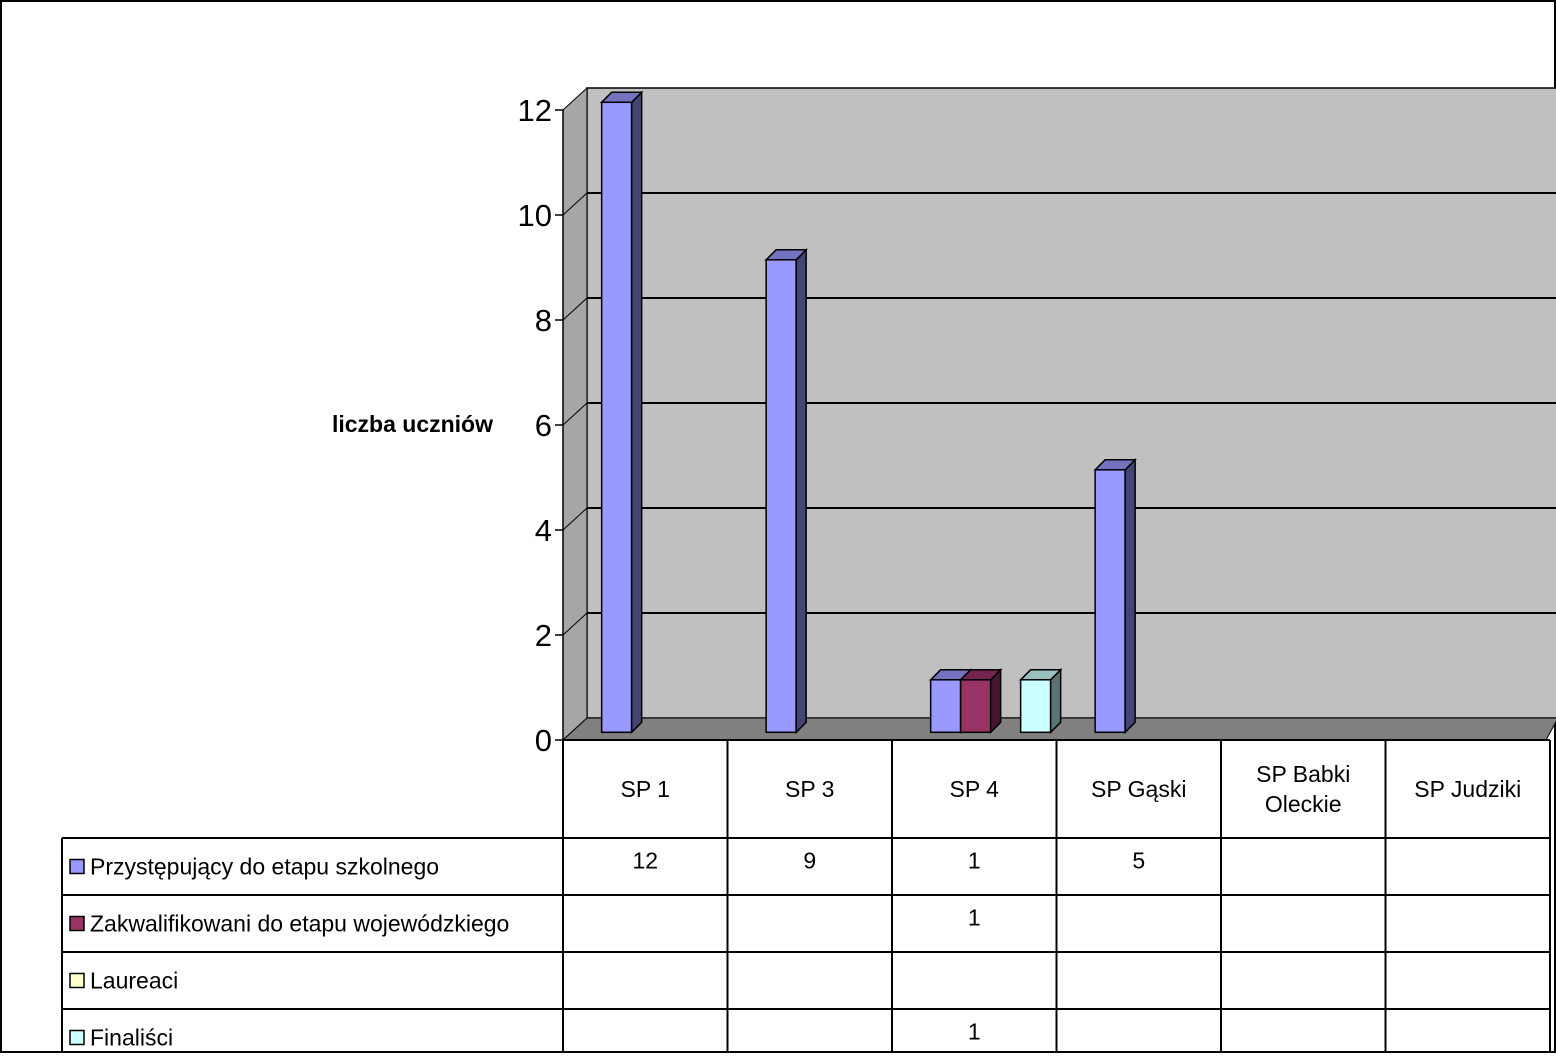  What do you see at coordinates (131, 1038) in the screenshot?
I see `legend-label: Finaliści` at bounding box center [131, 1038].